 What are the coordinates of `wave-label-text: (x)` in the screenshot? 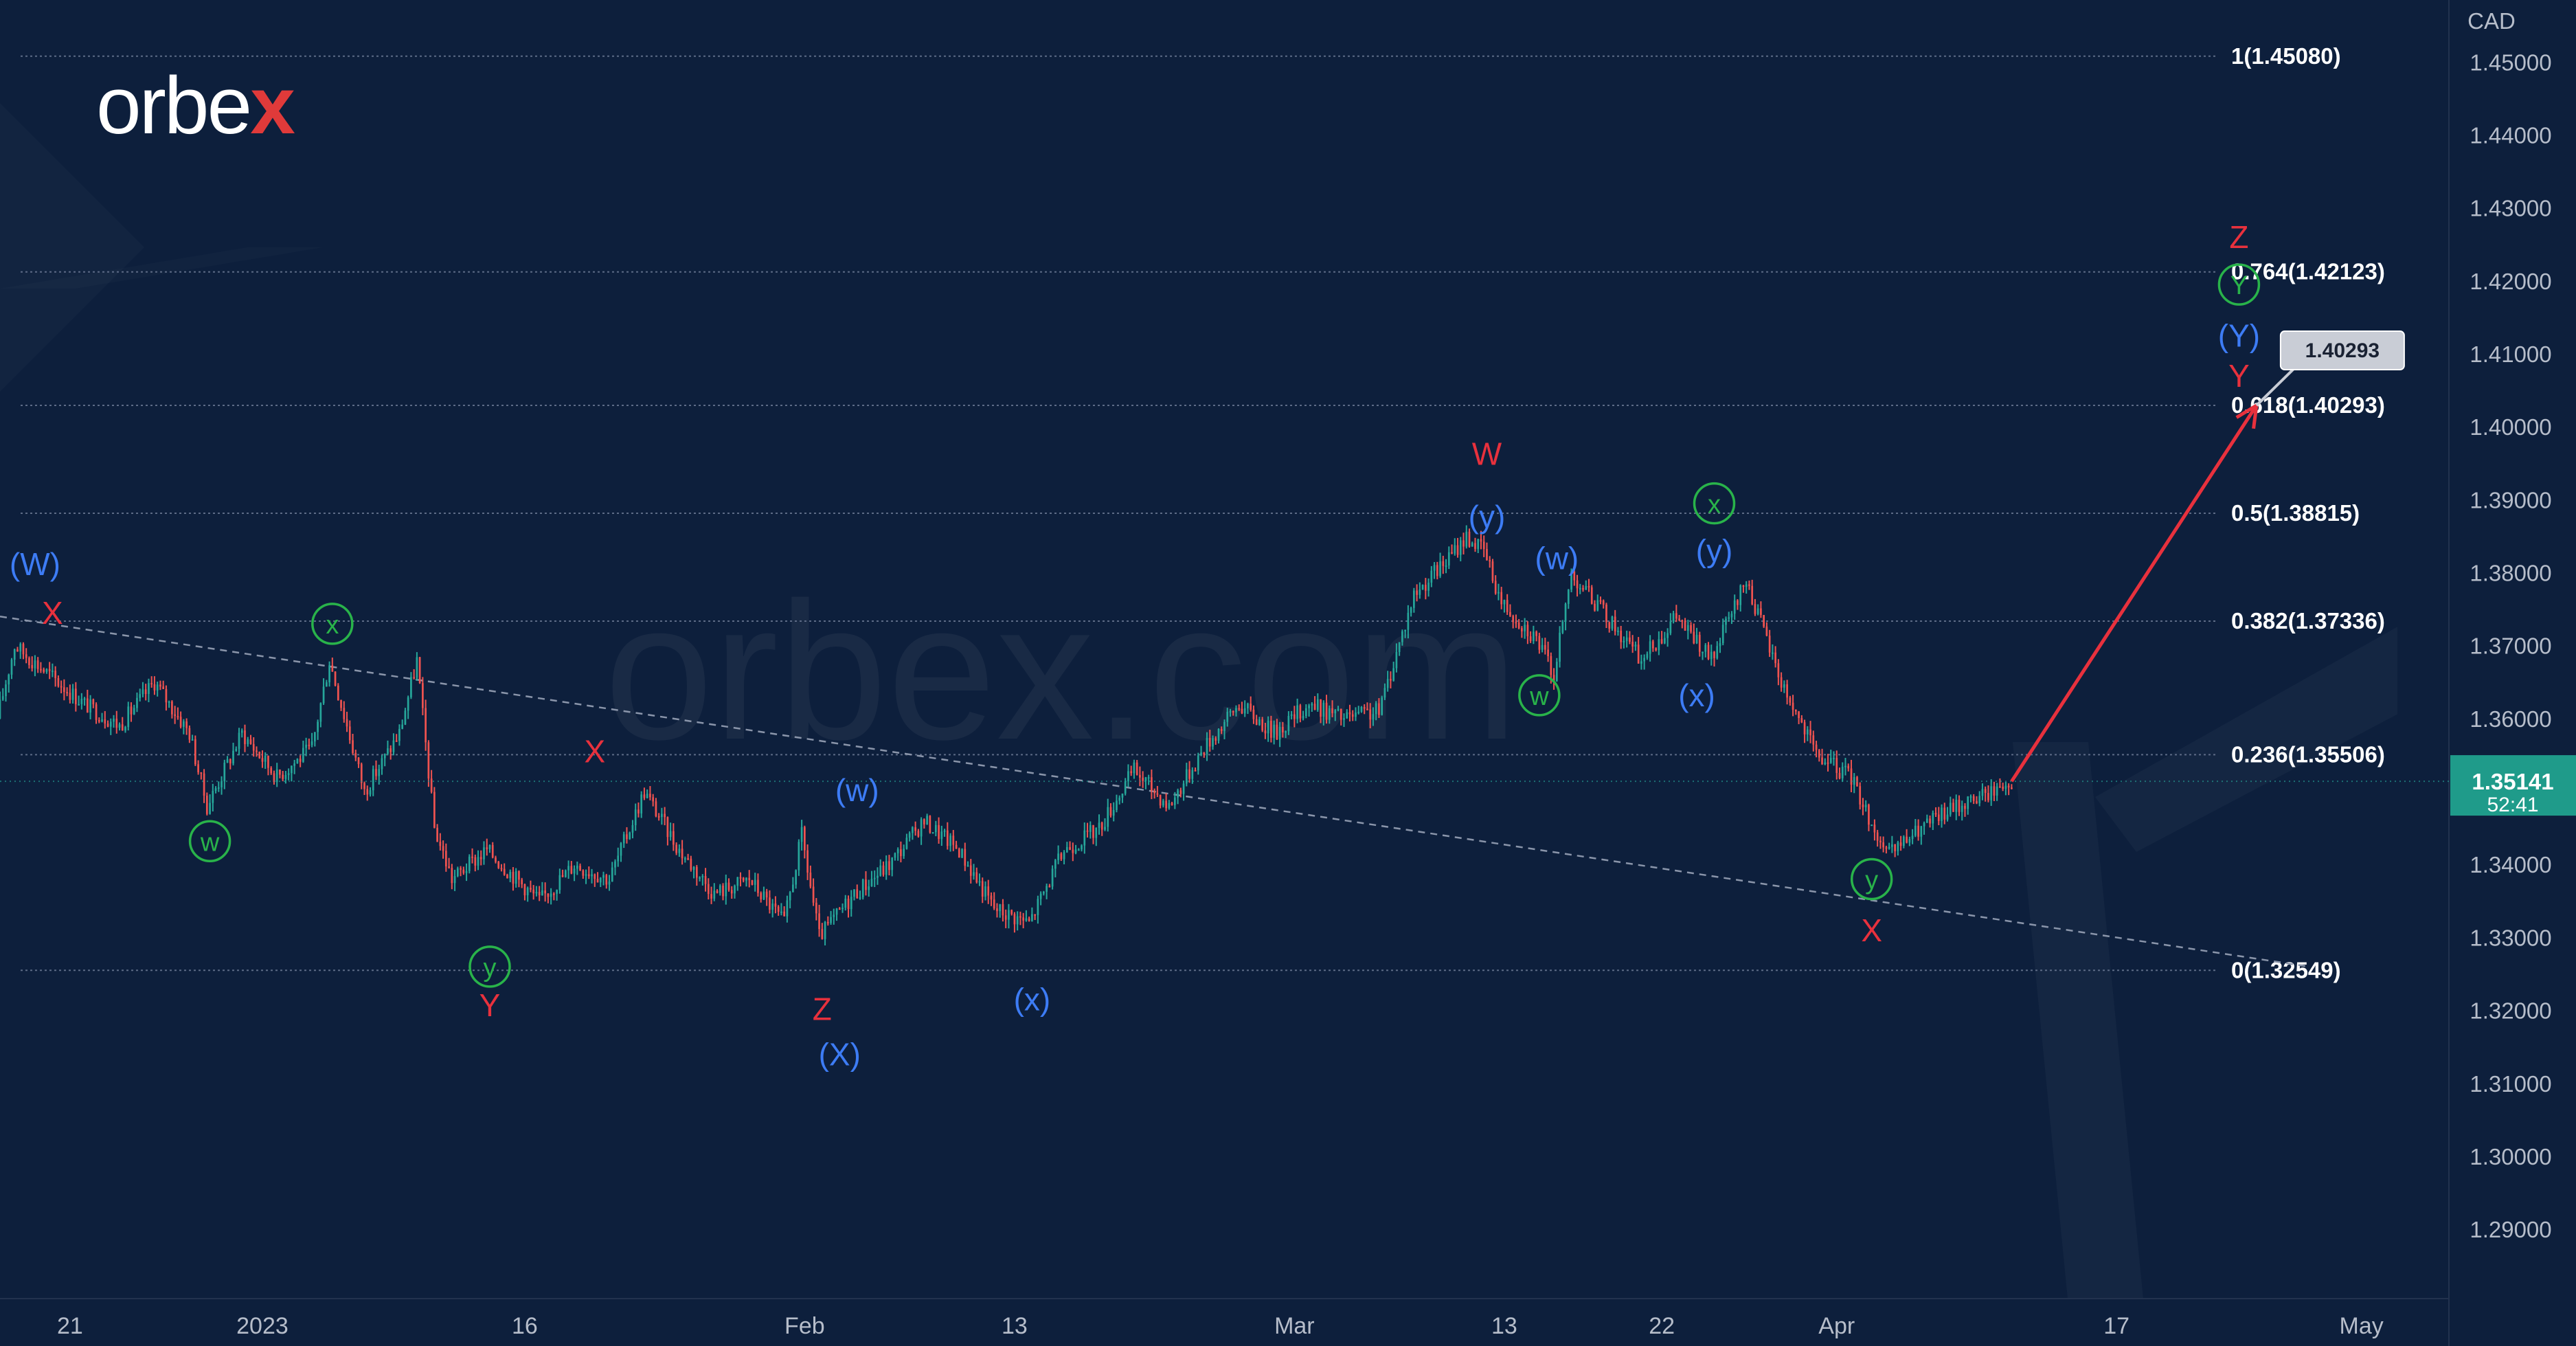 It's located at (1032, 1000).